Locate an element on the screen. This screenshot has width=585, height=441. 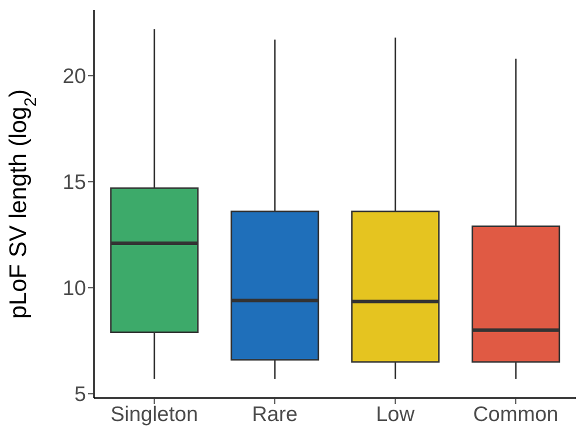
y-tick-label: 5 is located at coordinates (80, 394).